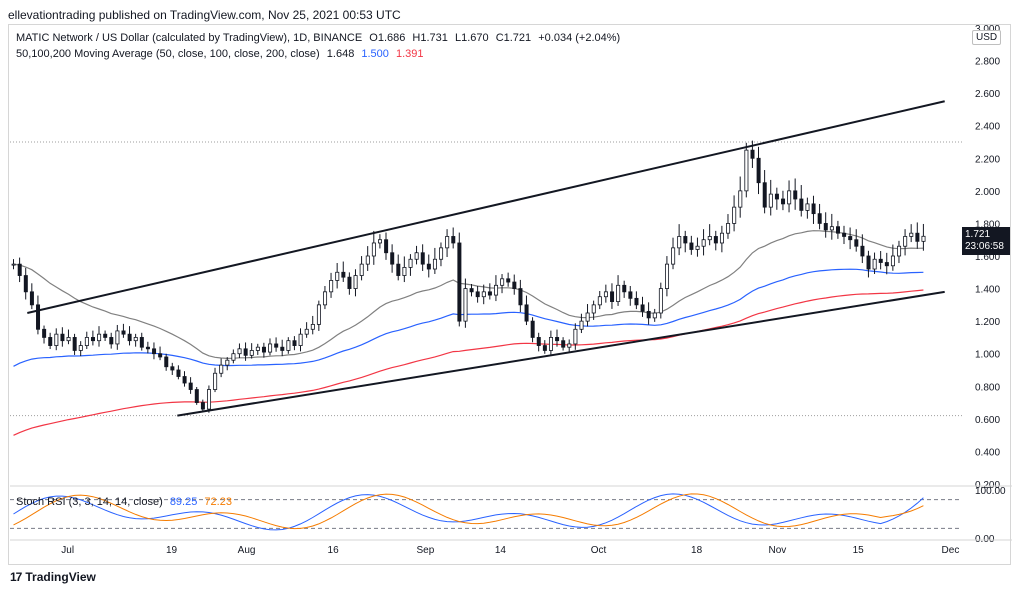  What do you see at coordinates (987, 420) in the screenshot?
I see `y-tick-label: 0.600` at bounding box center [987, 420].